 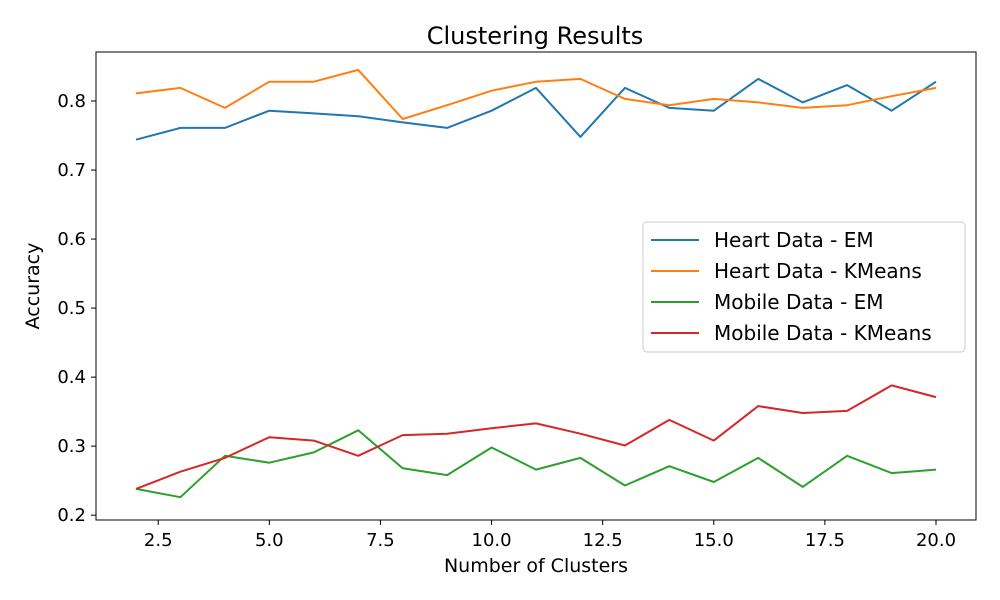 What do you see at coordinates (269, 540) in the screenshot?
I see `x-tick-label: 5.0` at bounding box center [269, 540].